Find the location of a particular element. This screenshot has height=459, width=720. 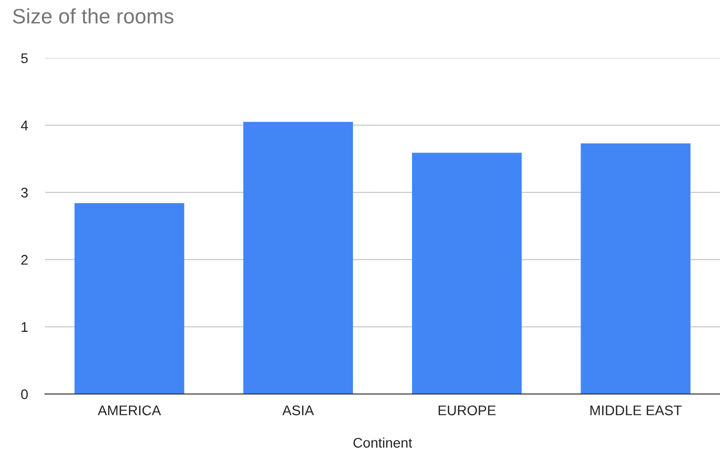

x-tick-label: MIDDLE EAST is located at coordinates (636, 410).